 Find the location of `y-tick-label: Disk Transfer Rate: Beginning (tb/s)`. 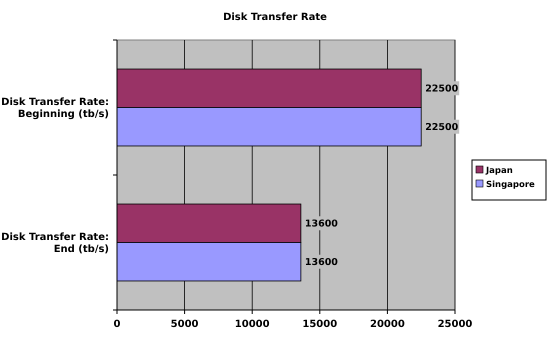

y-tick-label: Disk Transfer Rate: Beginning (tb/s) is located at coordinates (55, 108).